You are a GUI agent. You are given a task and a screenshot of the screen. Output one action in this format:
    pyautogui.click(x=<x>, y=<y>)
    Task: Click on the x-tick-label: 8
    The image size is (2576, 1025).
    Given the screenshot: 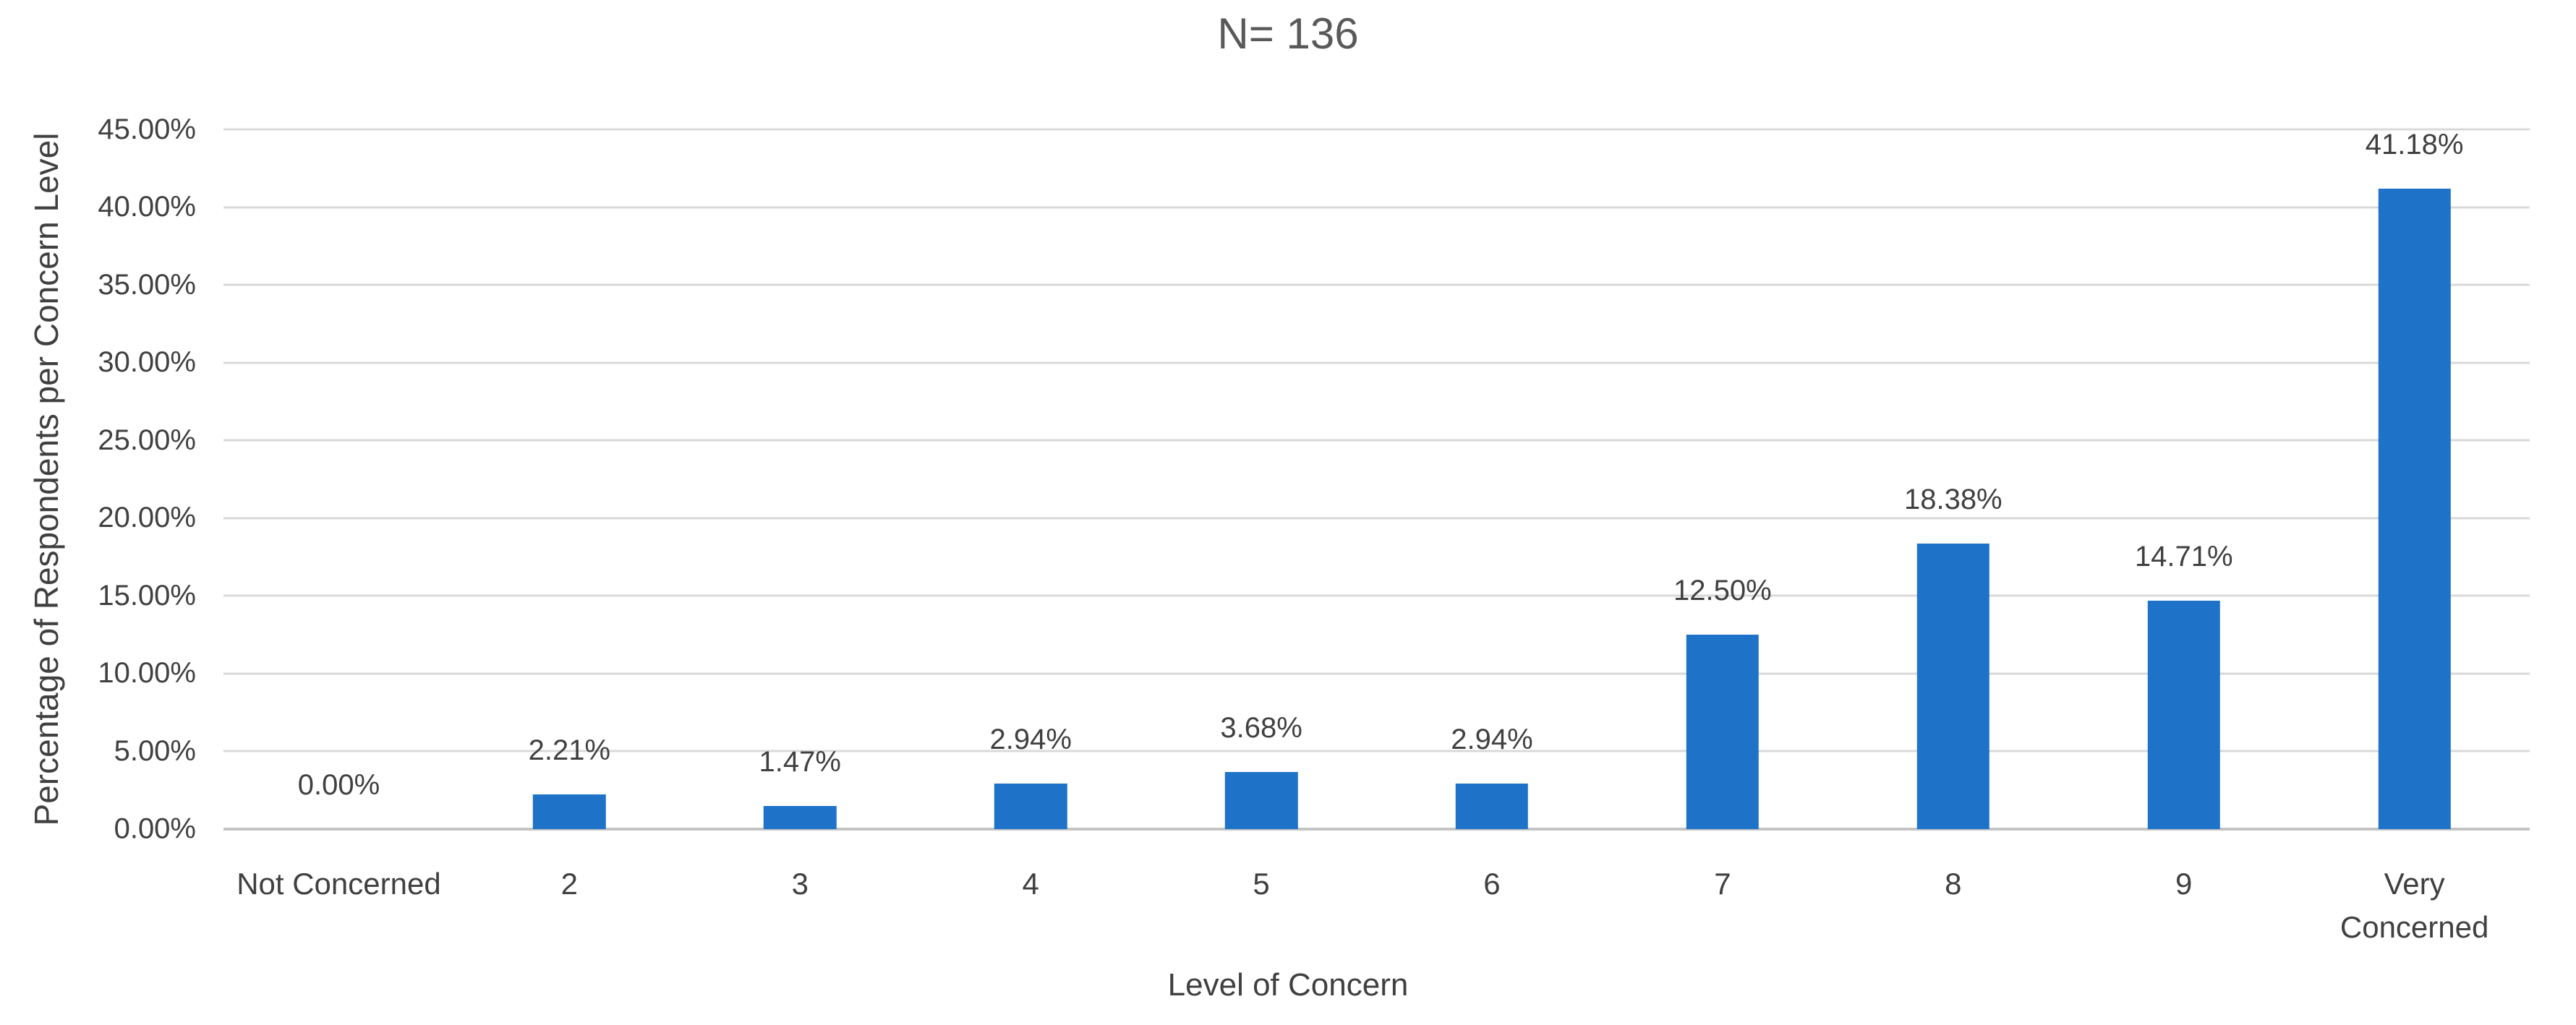 What is the action you would take?
    pyautogui.click(x=1953, y=884)
    